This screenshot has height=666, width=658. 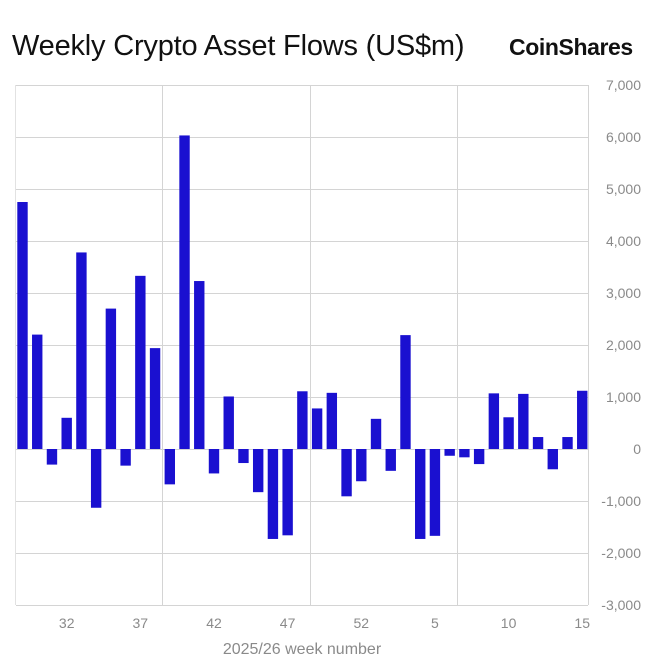 What do you see at coordinates (67, 623) in the screenshot?
I see `x-tick-label-0: 32` at bounding box center [67, 623].